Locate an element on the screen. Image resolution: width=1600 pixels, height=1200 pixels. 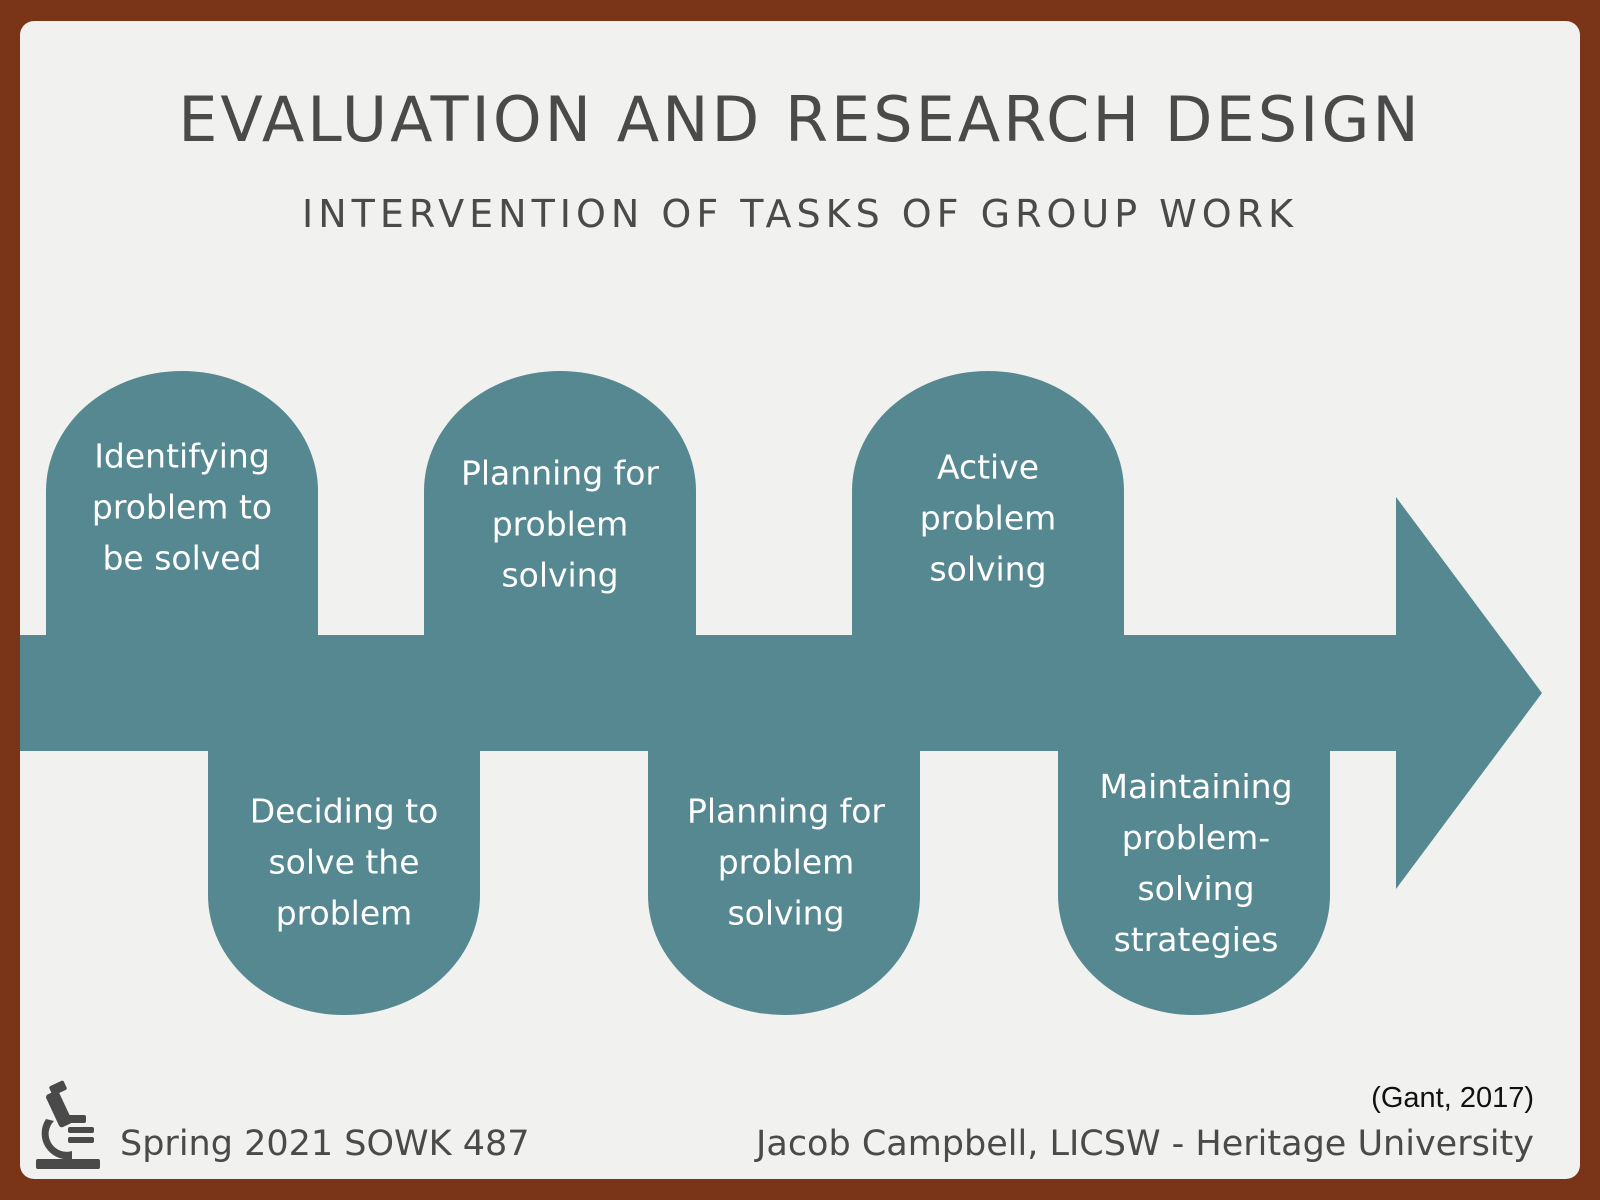
step-label-5: Active problem solving is located at coordinates (988, 518).